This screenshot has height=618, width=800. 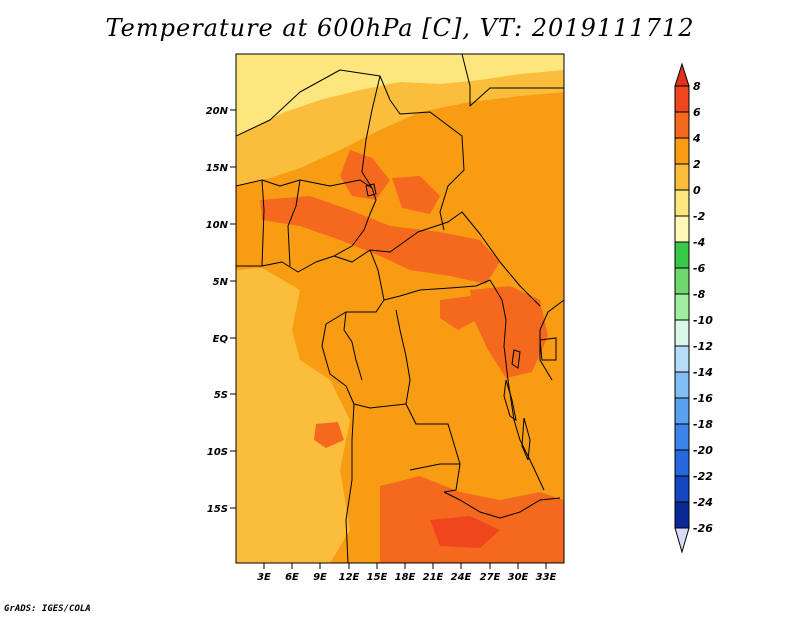 What do you see at coordinates (221, 282) in the screenshot?
I see `lat-label: 5N` at bounding box center [221, 282].